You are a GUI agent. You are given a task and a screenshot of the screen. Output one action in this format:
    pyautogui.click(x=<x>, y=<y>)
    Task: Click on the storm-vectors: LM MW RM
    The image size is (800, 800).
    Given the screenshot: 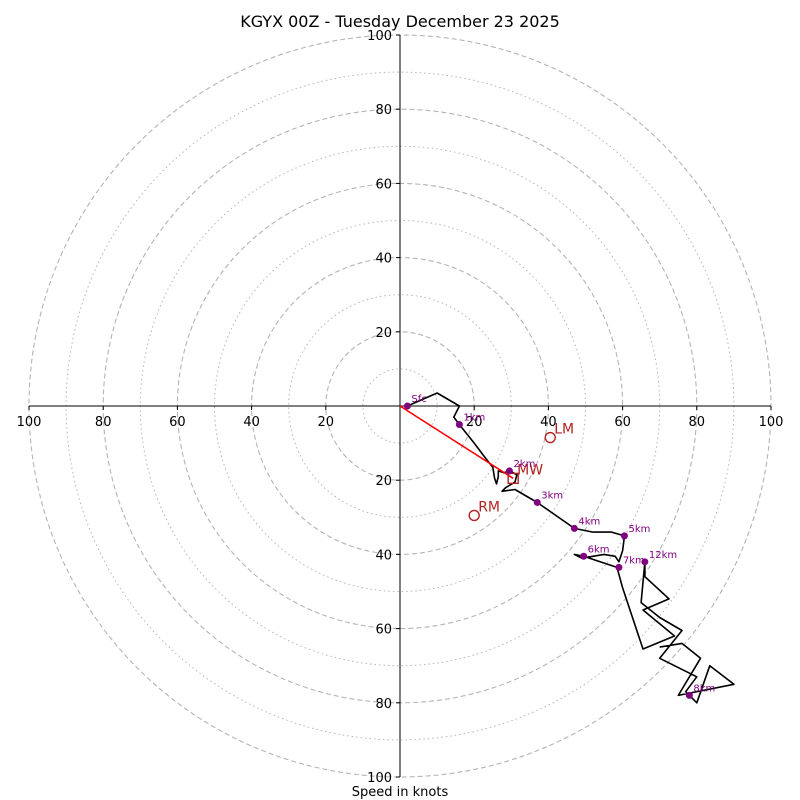 What is the action you would take?
    pyautogui.click(x=486, y=463)
    